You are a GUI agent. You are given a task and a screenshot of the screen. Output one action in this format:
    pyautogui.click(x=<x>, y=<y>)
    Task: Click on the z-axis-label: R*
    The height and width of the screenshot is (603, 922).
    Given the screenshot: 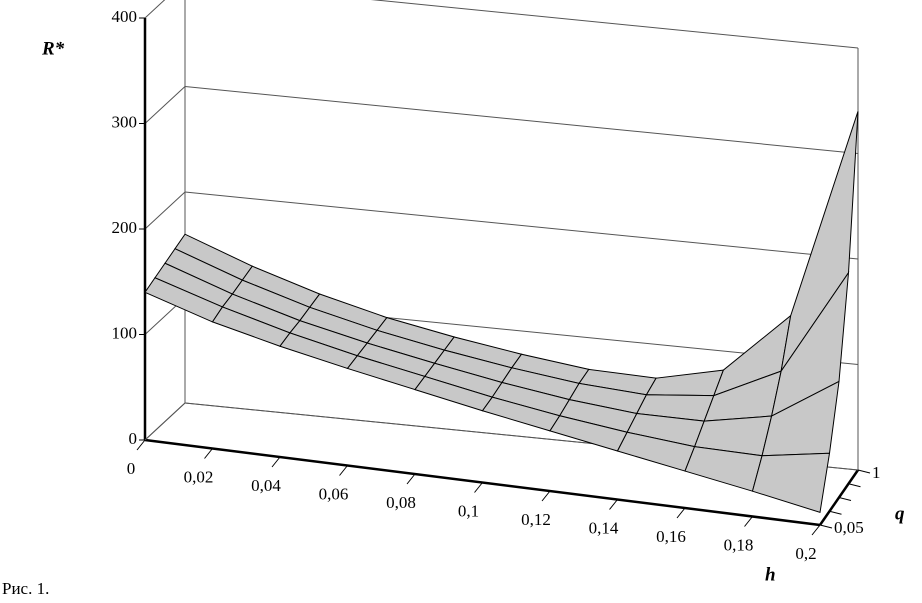 What is the action you would take?
    pyautogui.click(x=53, y=48)
    